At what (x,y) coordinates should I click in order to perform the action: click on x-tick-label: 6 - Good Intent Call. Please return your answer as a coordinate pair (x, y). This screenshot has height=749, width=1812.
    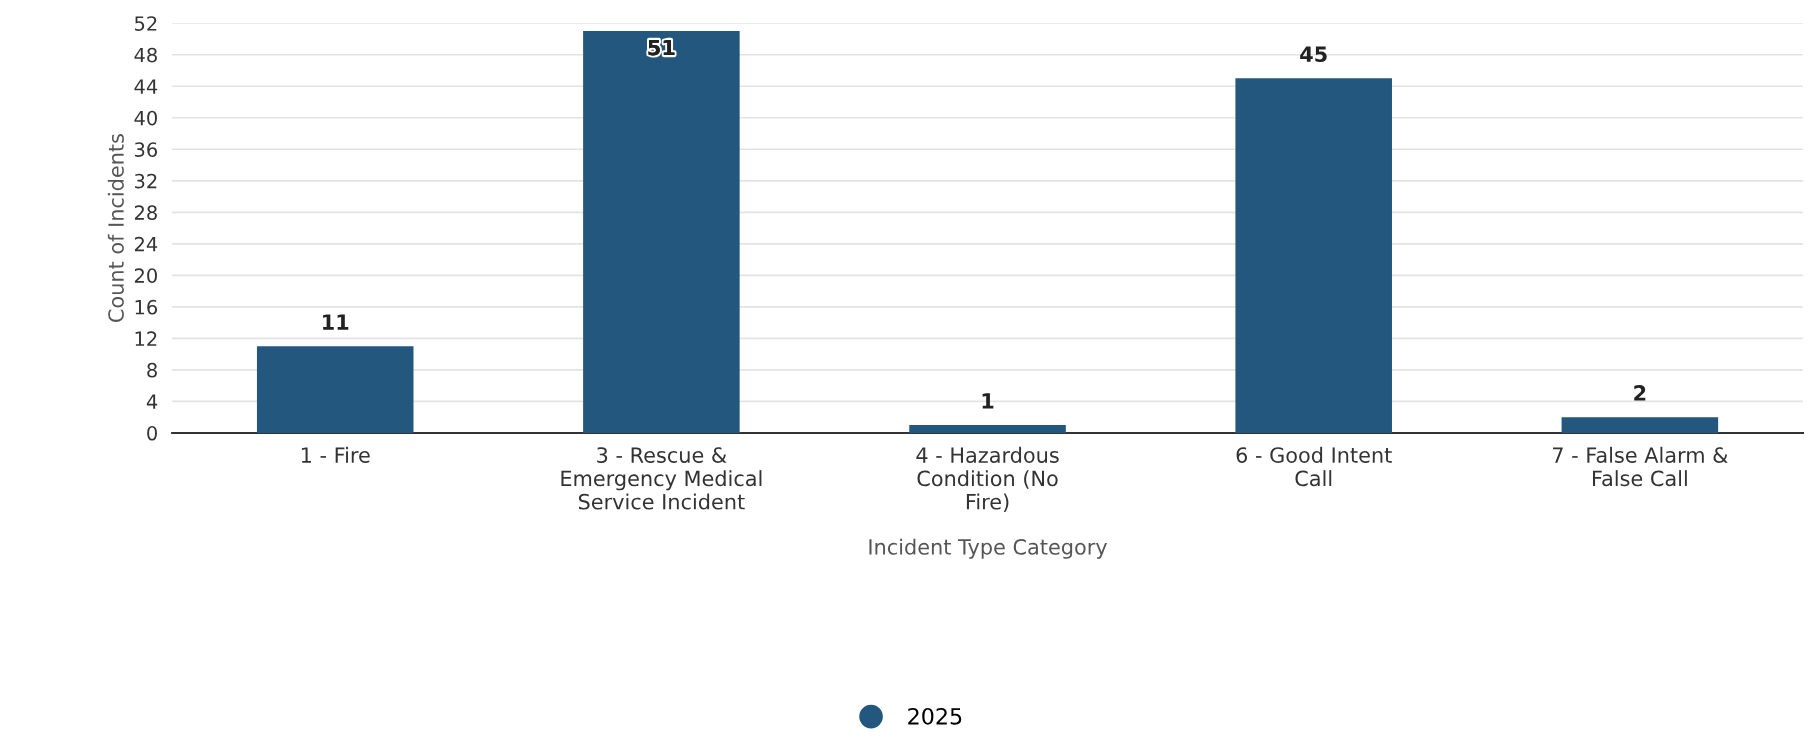
    Looking at the image, I should click on (1314, 466).